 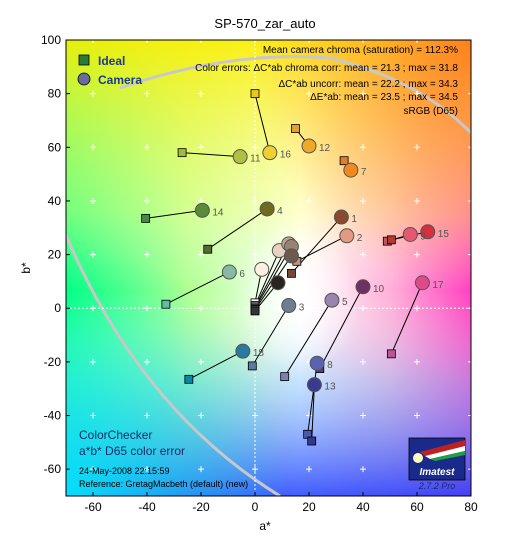 I want to click on legend: Ideal Camera, so click(x=109, y=70).